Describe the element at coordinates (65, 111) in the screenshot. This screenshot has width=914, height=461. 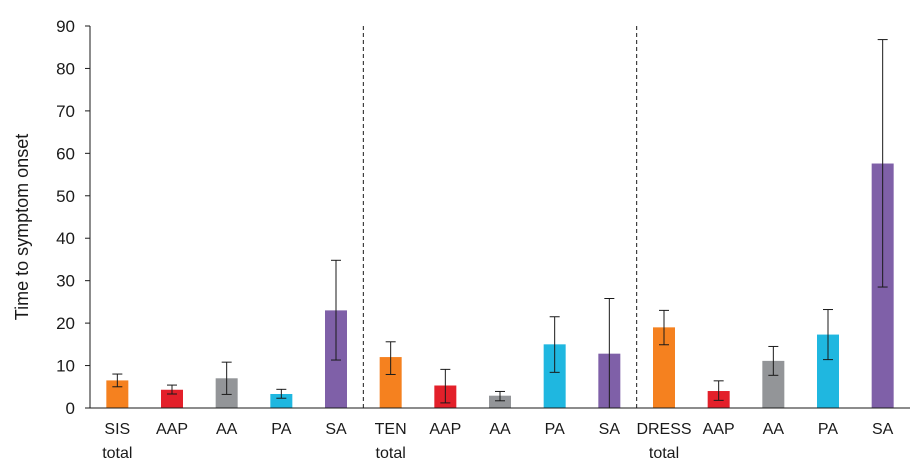
I see `y-tick-label: 70` at that location.